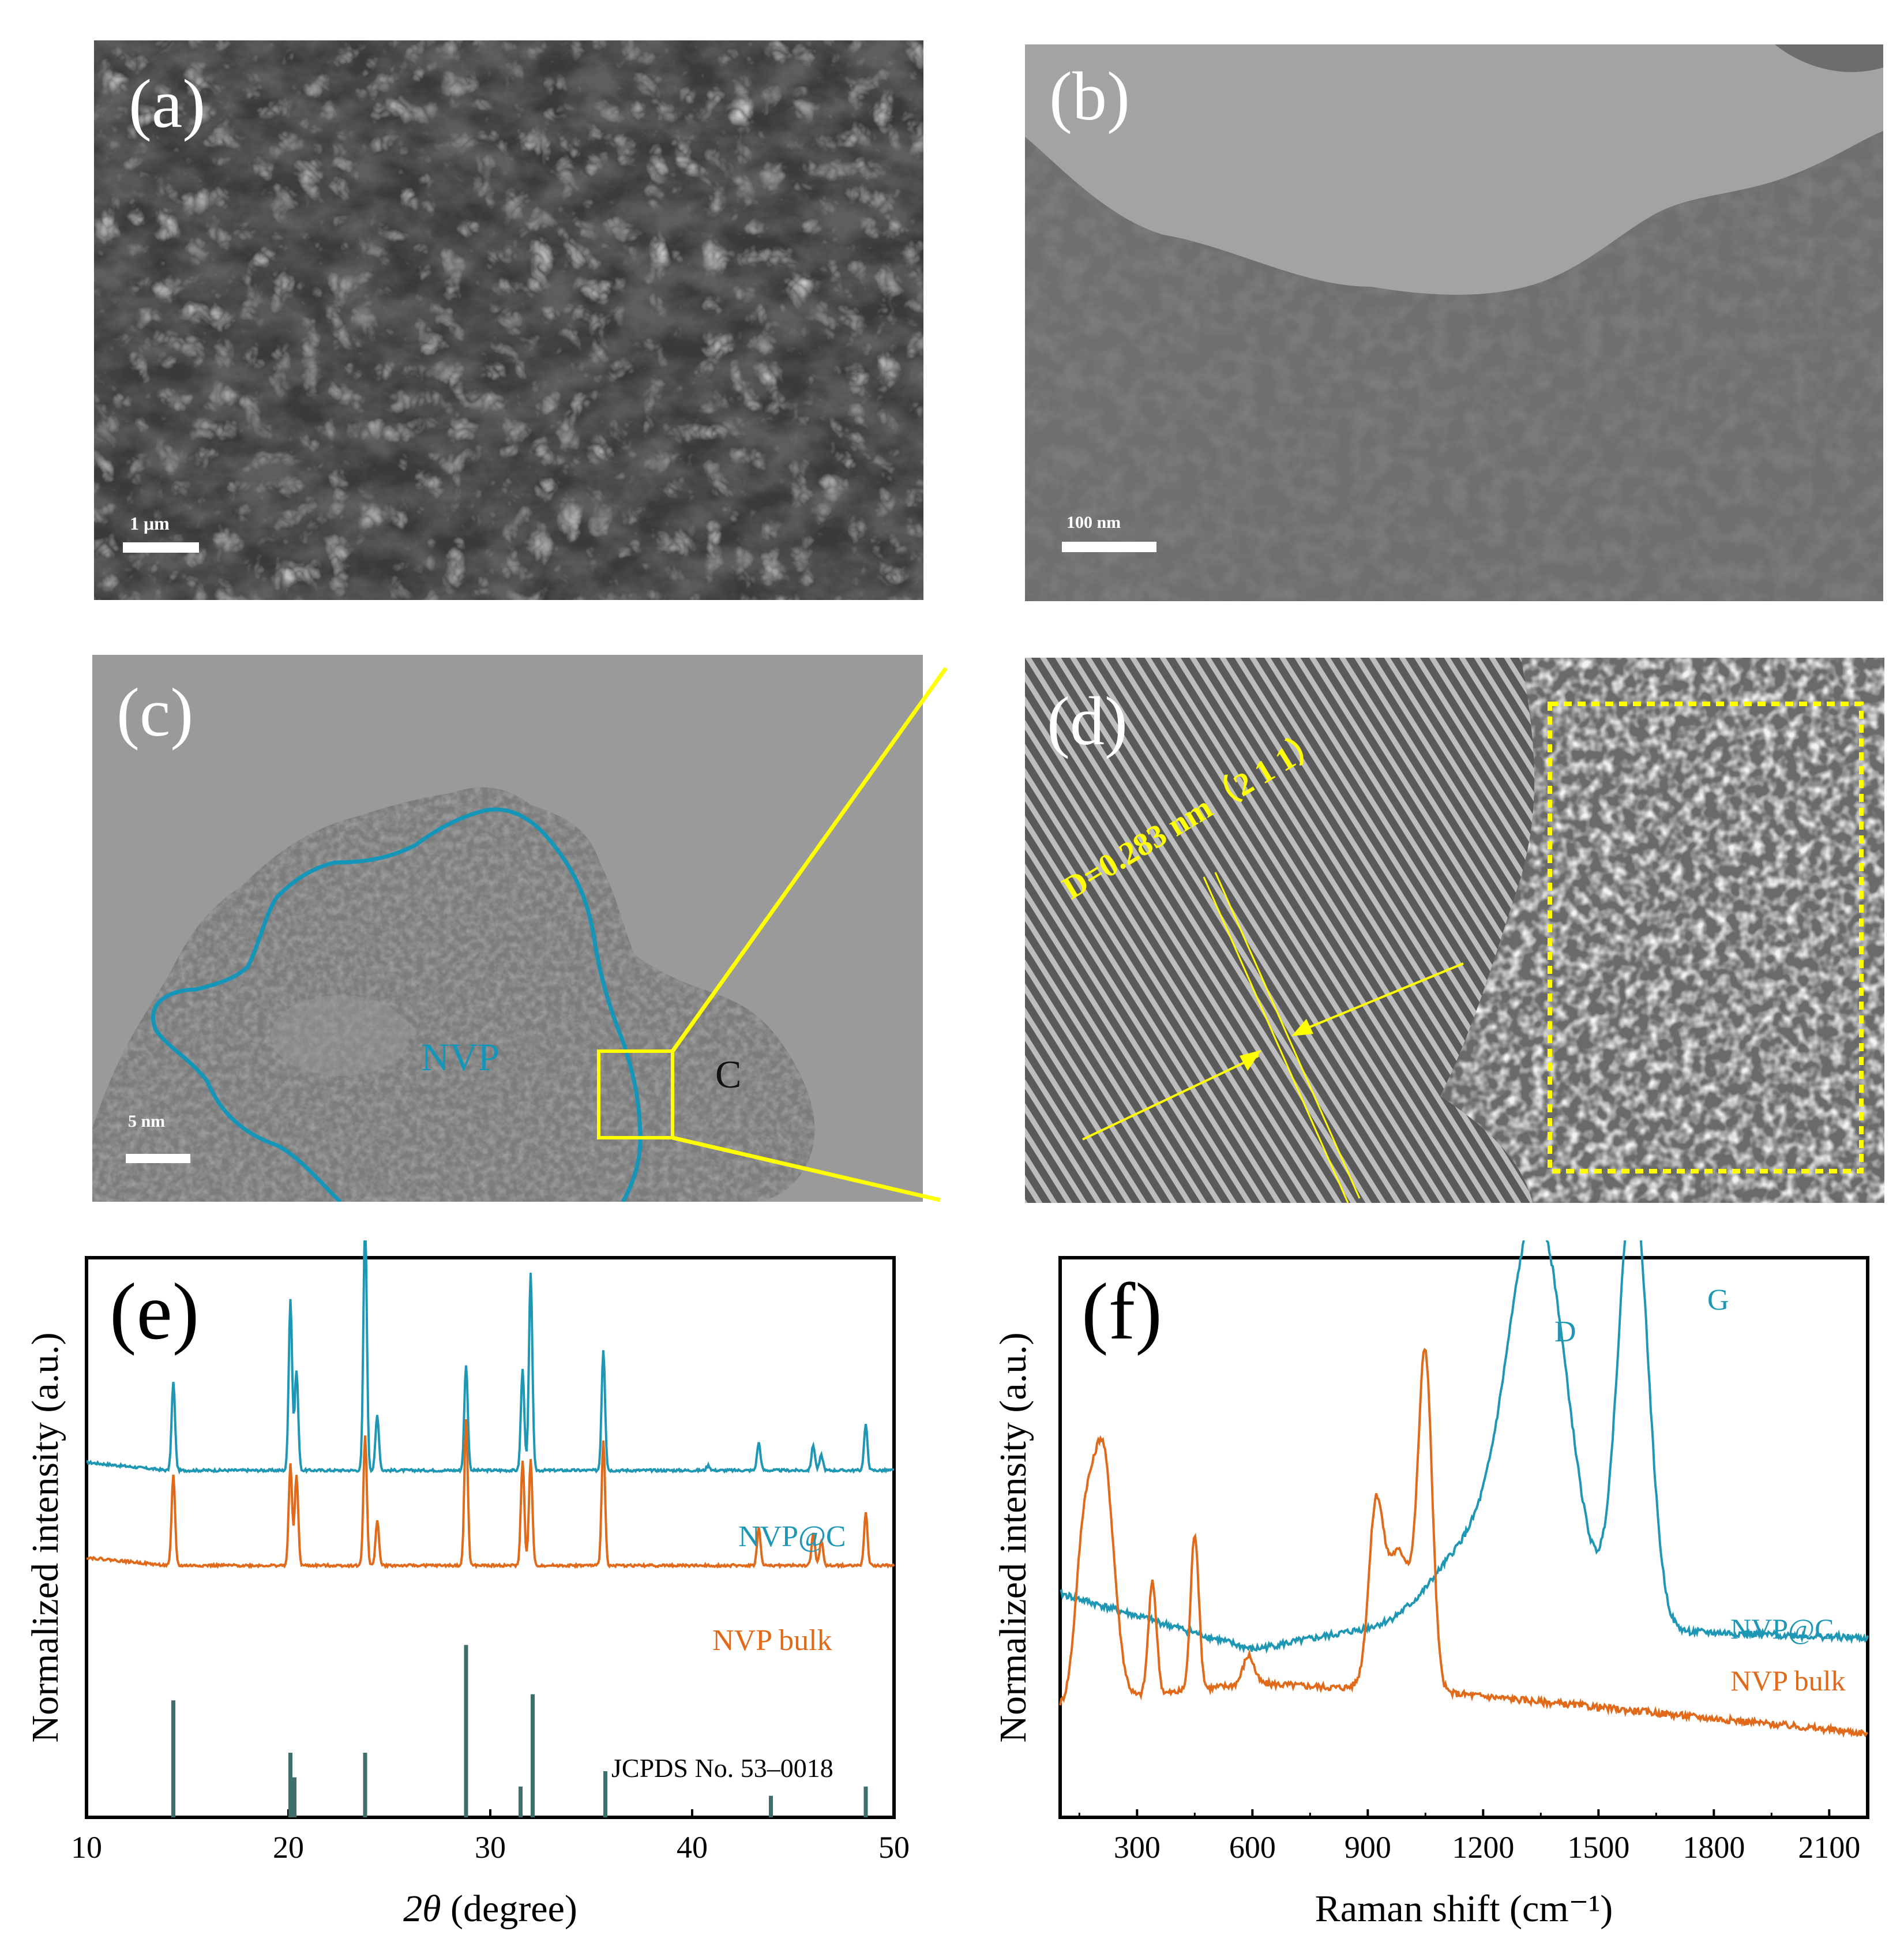 The width and height of the screenshot is (1904, 1946). I want to click on panel-b-tem-image: 100 nm (b), so click(1454, 322).